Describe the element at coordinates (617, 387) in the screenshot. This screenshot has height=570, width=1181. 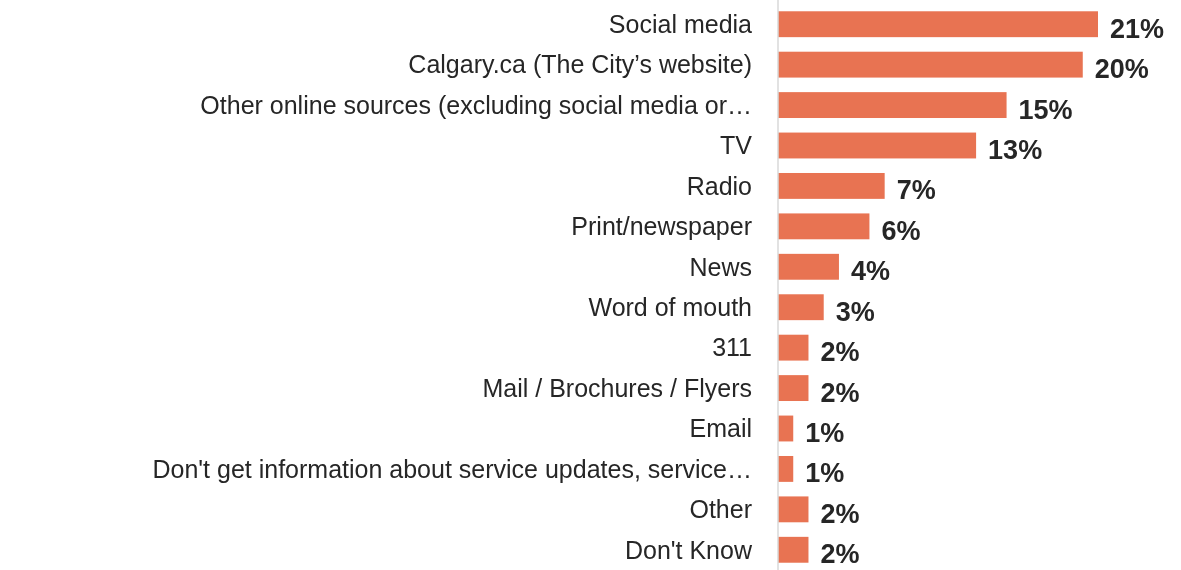
I see `y-tick-label: Mail / Brochures / Flyers` at that location.